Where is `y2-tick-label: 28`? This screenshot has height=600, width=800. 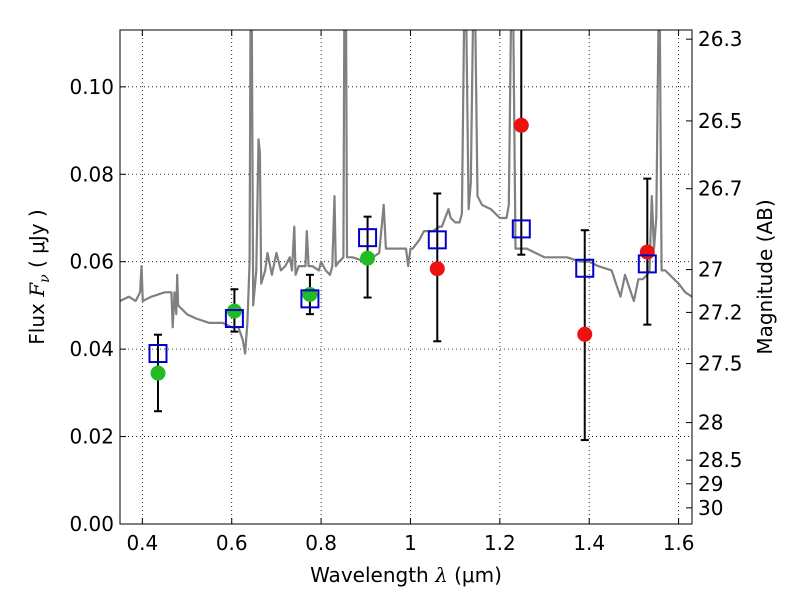
y2-tick-label: 28 is located at coordinates (710, 423).